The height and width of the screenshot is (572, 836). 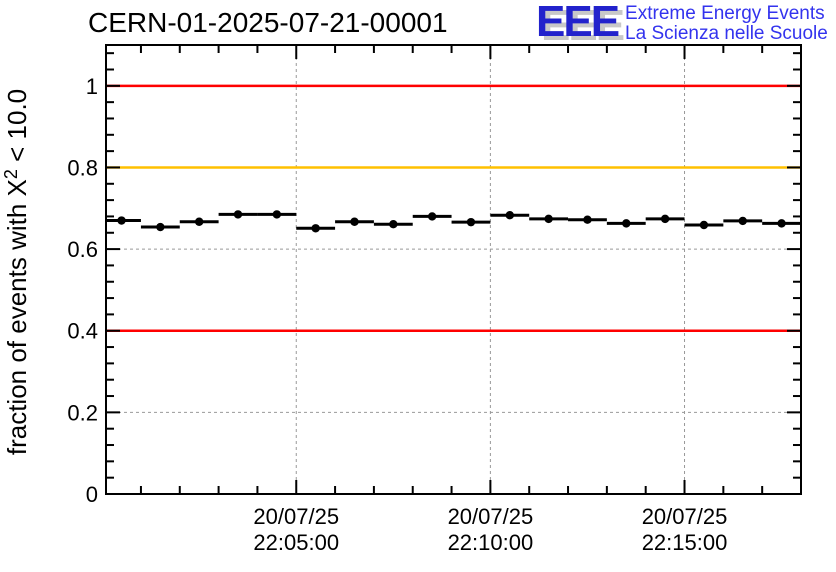 What do you see at coordinates (491, 542) in the screenshot?
I see `x-tick-label-time: 22:10:00` at bounding box center [491, 542].